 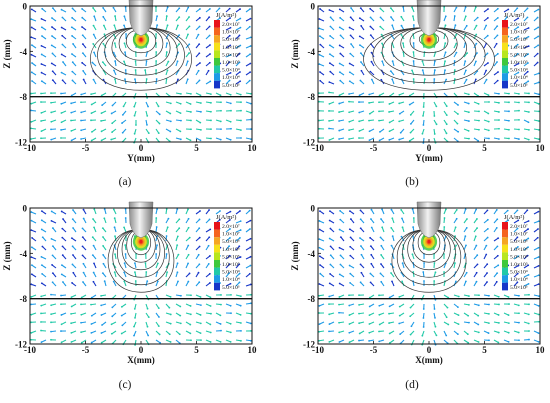 I want to click on high-density-core, so click(x=429, y=39).